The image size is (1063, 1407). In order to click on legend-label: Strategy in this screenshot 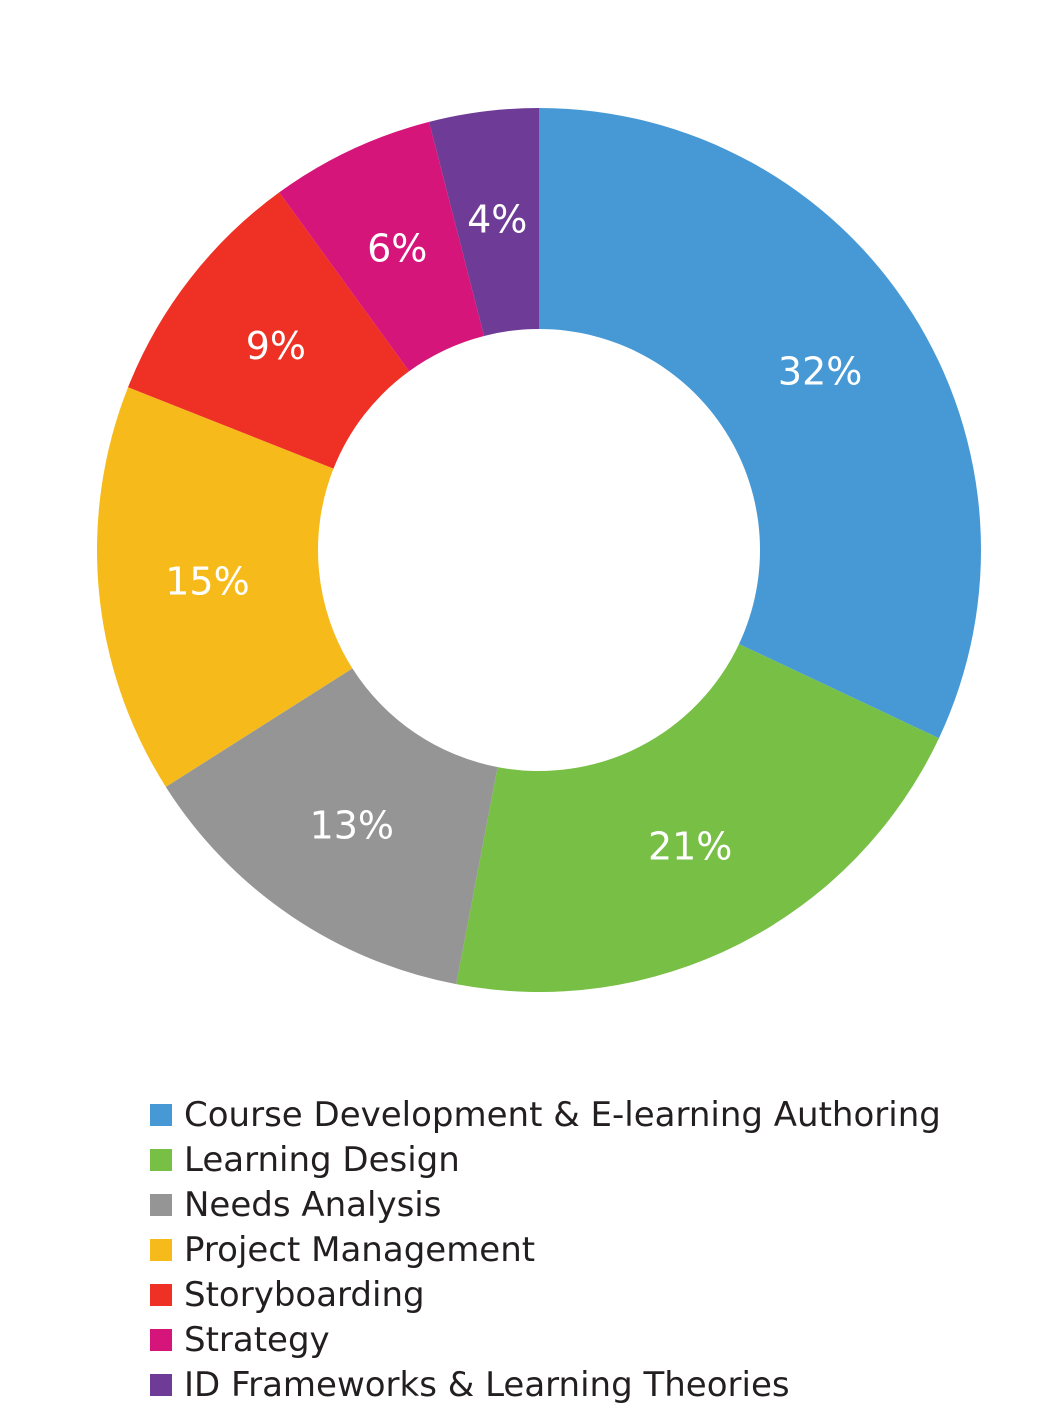, I will do `click(257, 1339)`.